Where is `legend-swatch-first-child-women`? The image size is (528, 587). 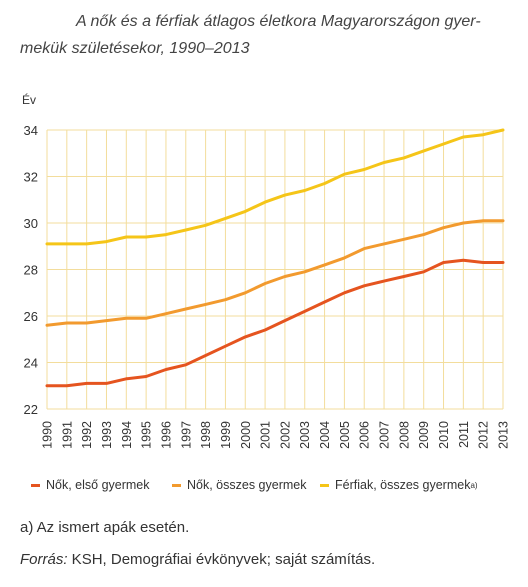
legend-swatch-first-child-women is located at coordinates (35, 485).